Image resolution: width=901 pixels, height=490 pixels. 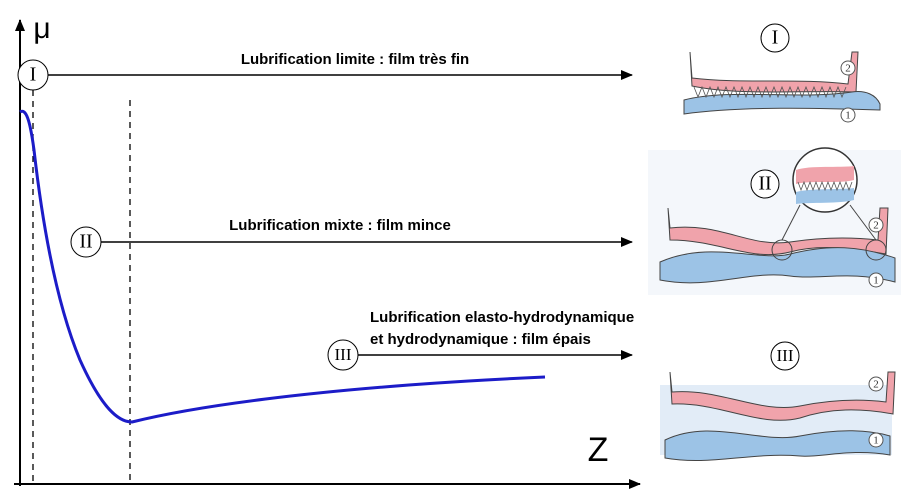 What do you see at coordinates (41, 28) in the screenshot?
I see `y-axis-label: μ` at bounding box center [41, 28].